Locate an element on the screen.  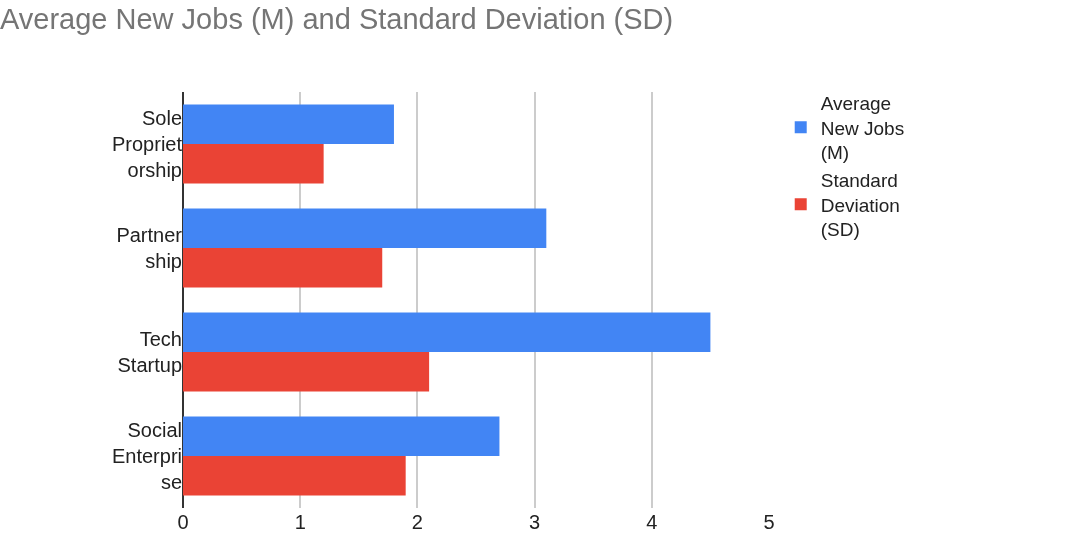
y-tick-label: Tech Startup is located at coordinates (149, 352).